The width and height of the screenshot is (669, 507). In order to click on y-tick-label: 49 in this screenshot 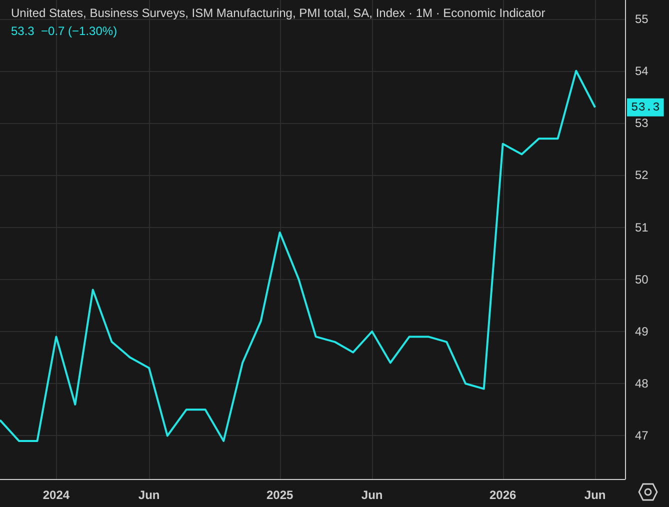, I will do `click(642, 331)`.